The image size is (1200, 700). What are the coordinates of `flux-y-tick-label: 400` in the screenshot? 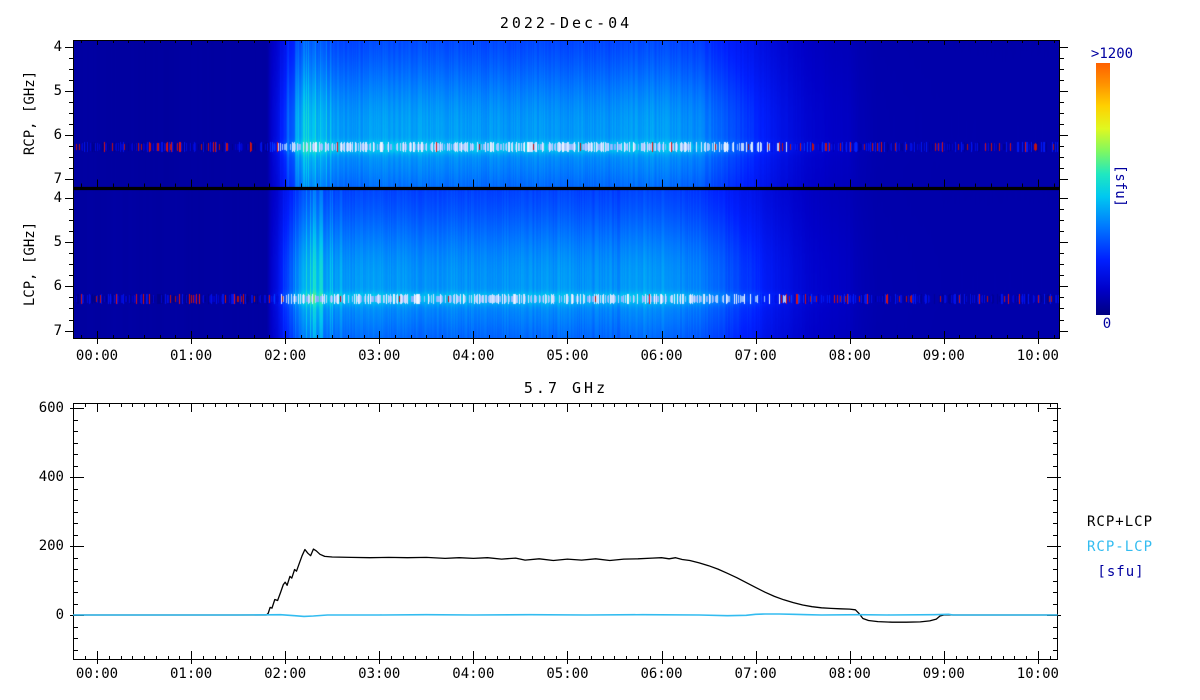 It's located at (51, 477).